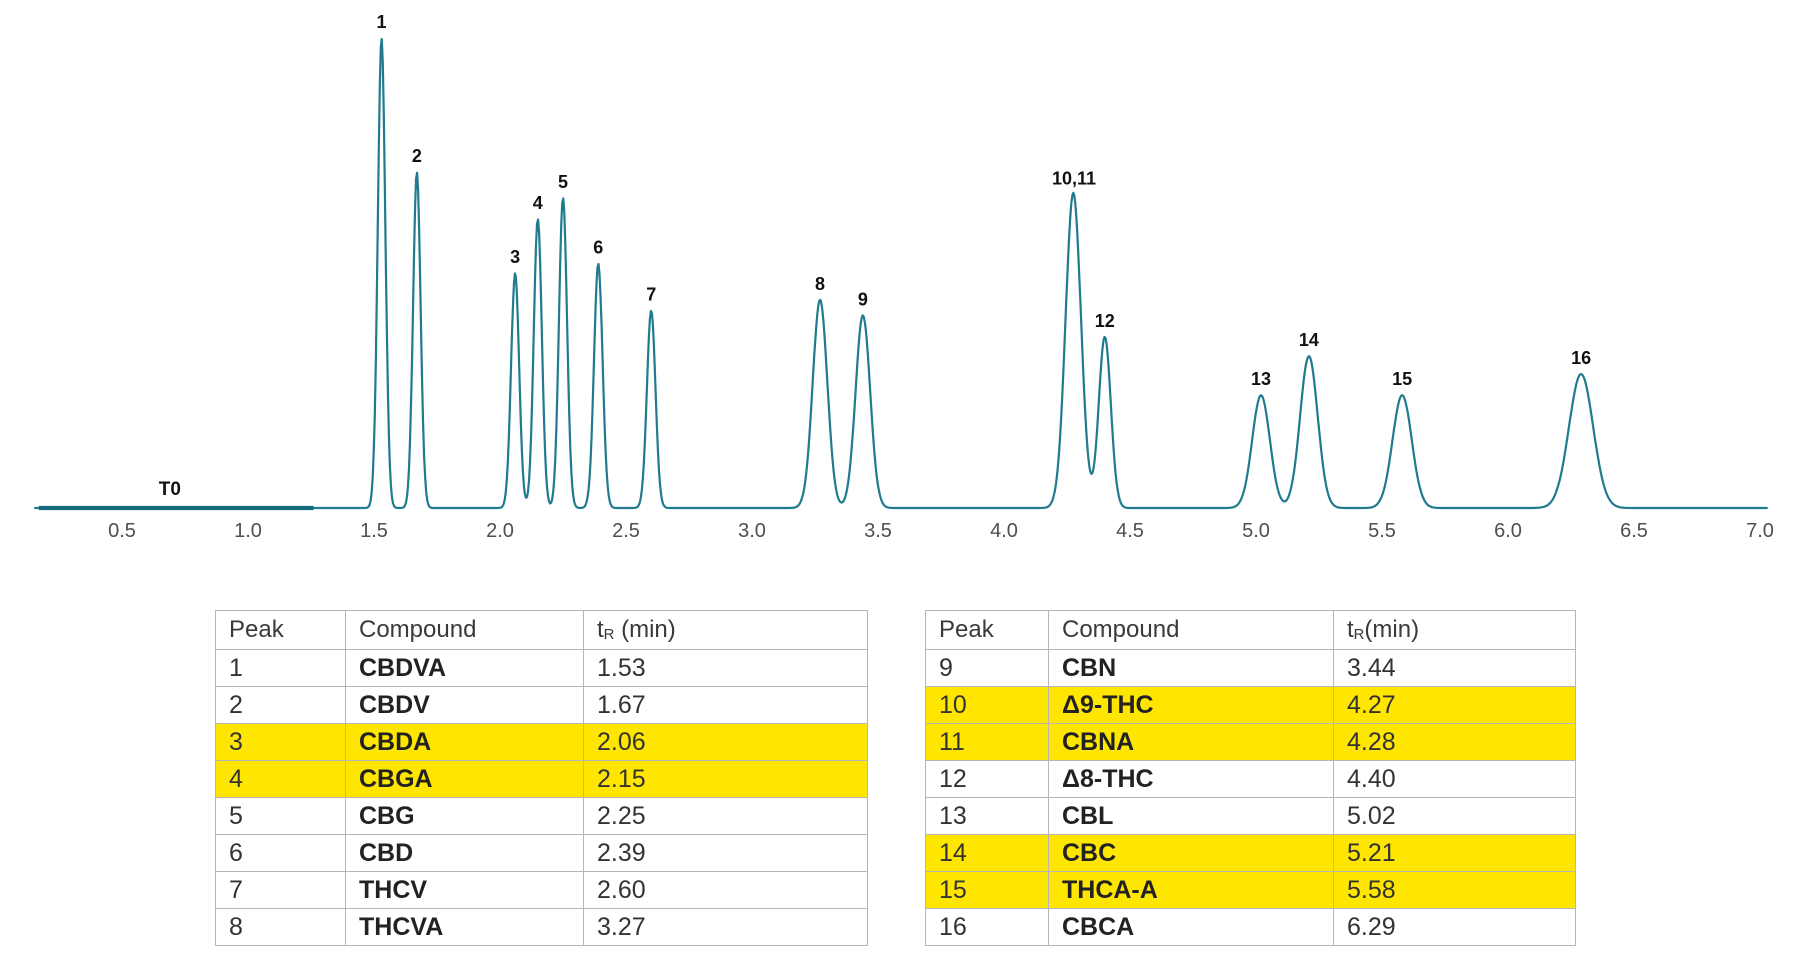  Describe the element at coordinates (374, 531) in the screenshot. I see `axis-tick-label: 1.5` at that location.